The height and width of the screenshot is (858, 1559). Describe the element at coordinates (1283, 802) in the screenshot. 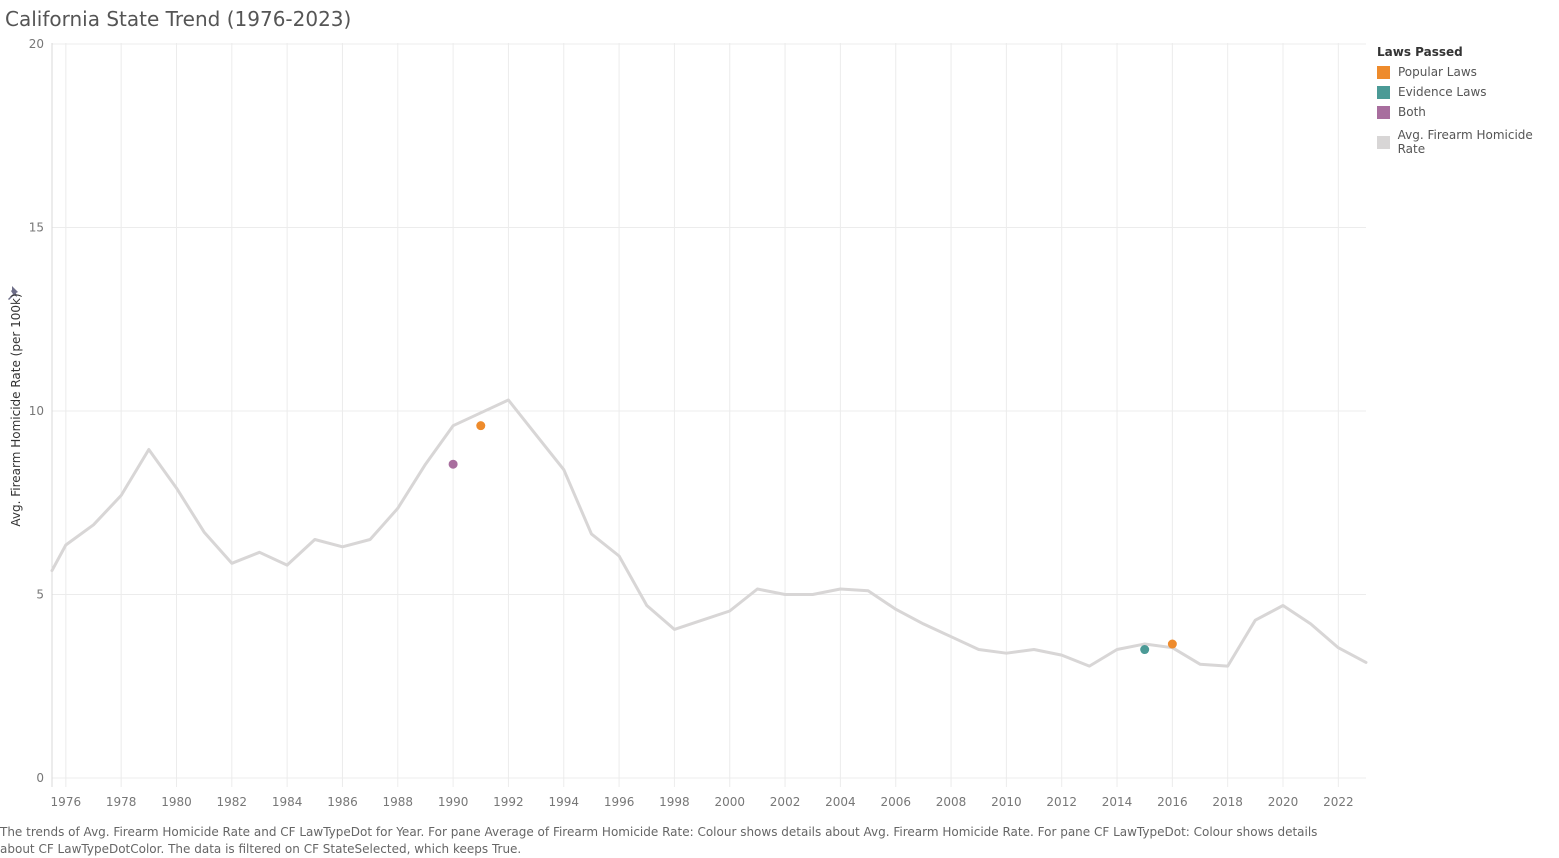

I see `x-tick-label: 2020` at that location.